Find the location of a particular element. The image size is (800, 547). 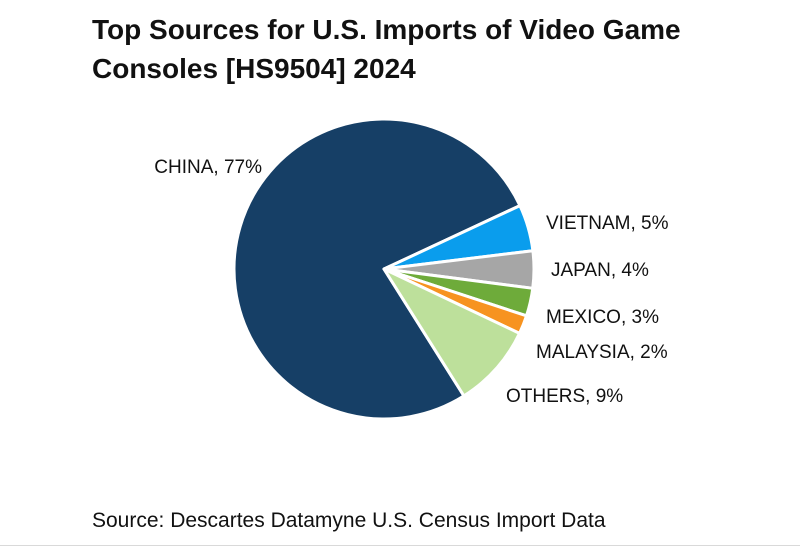

slice-label-china: CHINA, 77% is located at coordinates (208, 167).